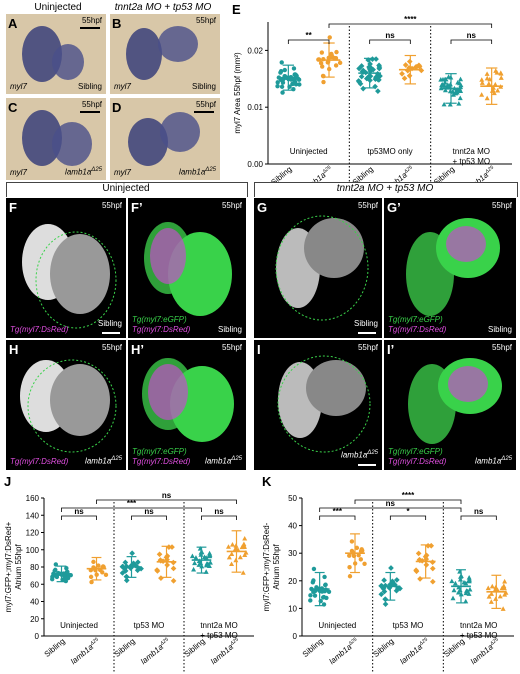 Image resolution: width=520 pixels, height=674 pixels. What do you see at coordinates (14, 349) in the screenshot?
I see `panel-letter-h: H` at bounding box center [14, 349].